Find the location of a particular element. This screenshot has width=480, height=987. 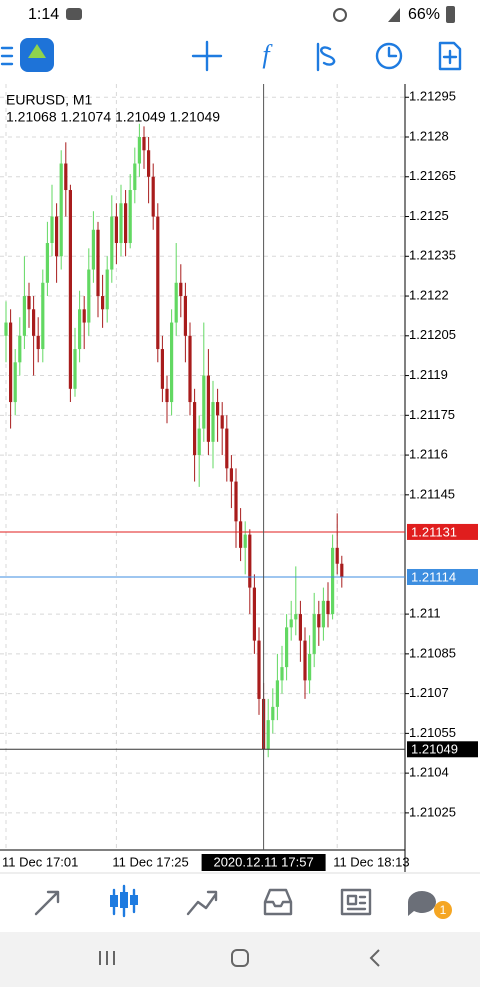

trade-button is located at coordinates (326, 57).